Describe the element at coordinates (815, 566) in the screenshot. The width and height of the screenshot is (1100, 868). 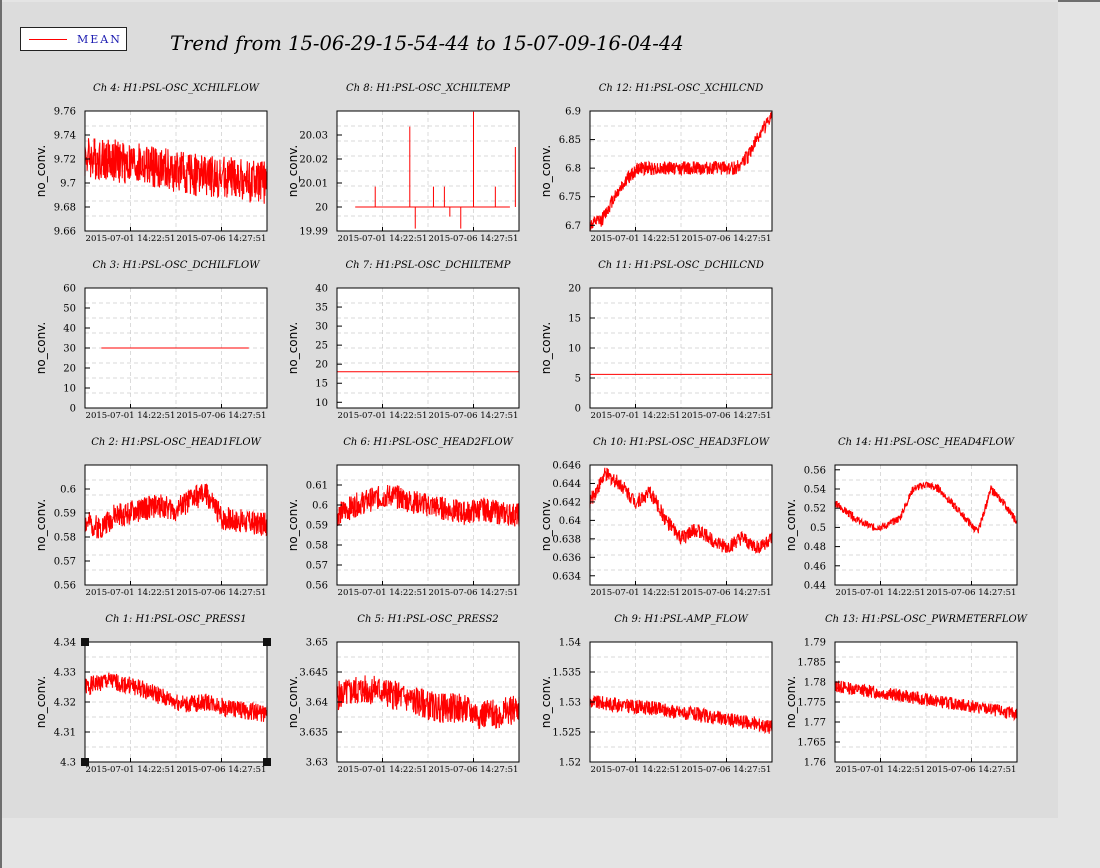
I see `y-tick-label: 0.46` at that location.